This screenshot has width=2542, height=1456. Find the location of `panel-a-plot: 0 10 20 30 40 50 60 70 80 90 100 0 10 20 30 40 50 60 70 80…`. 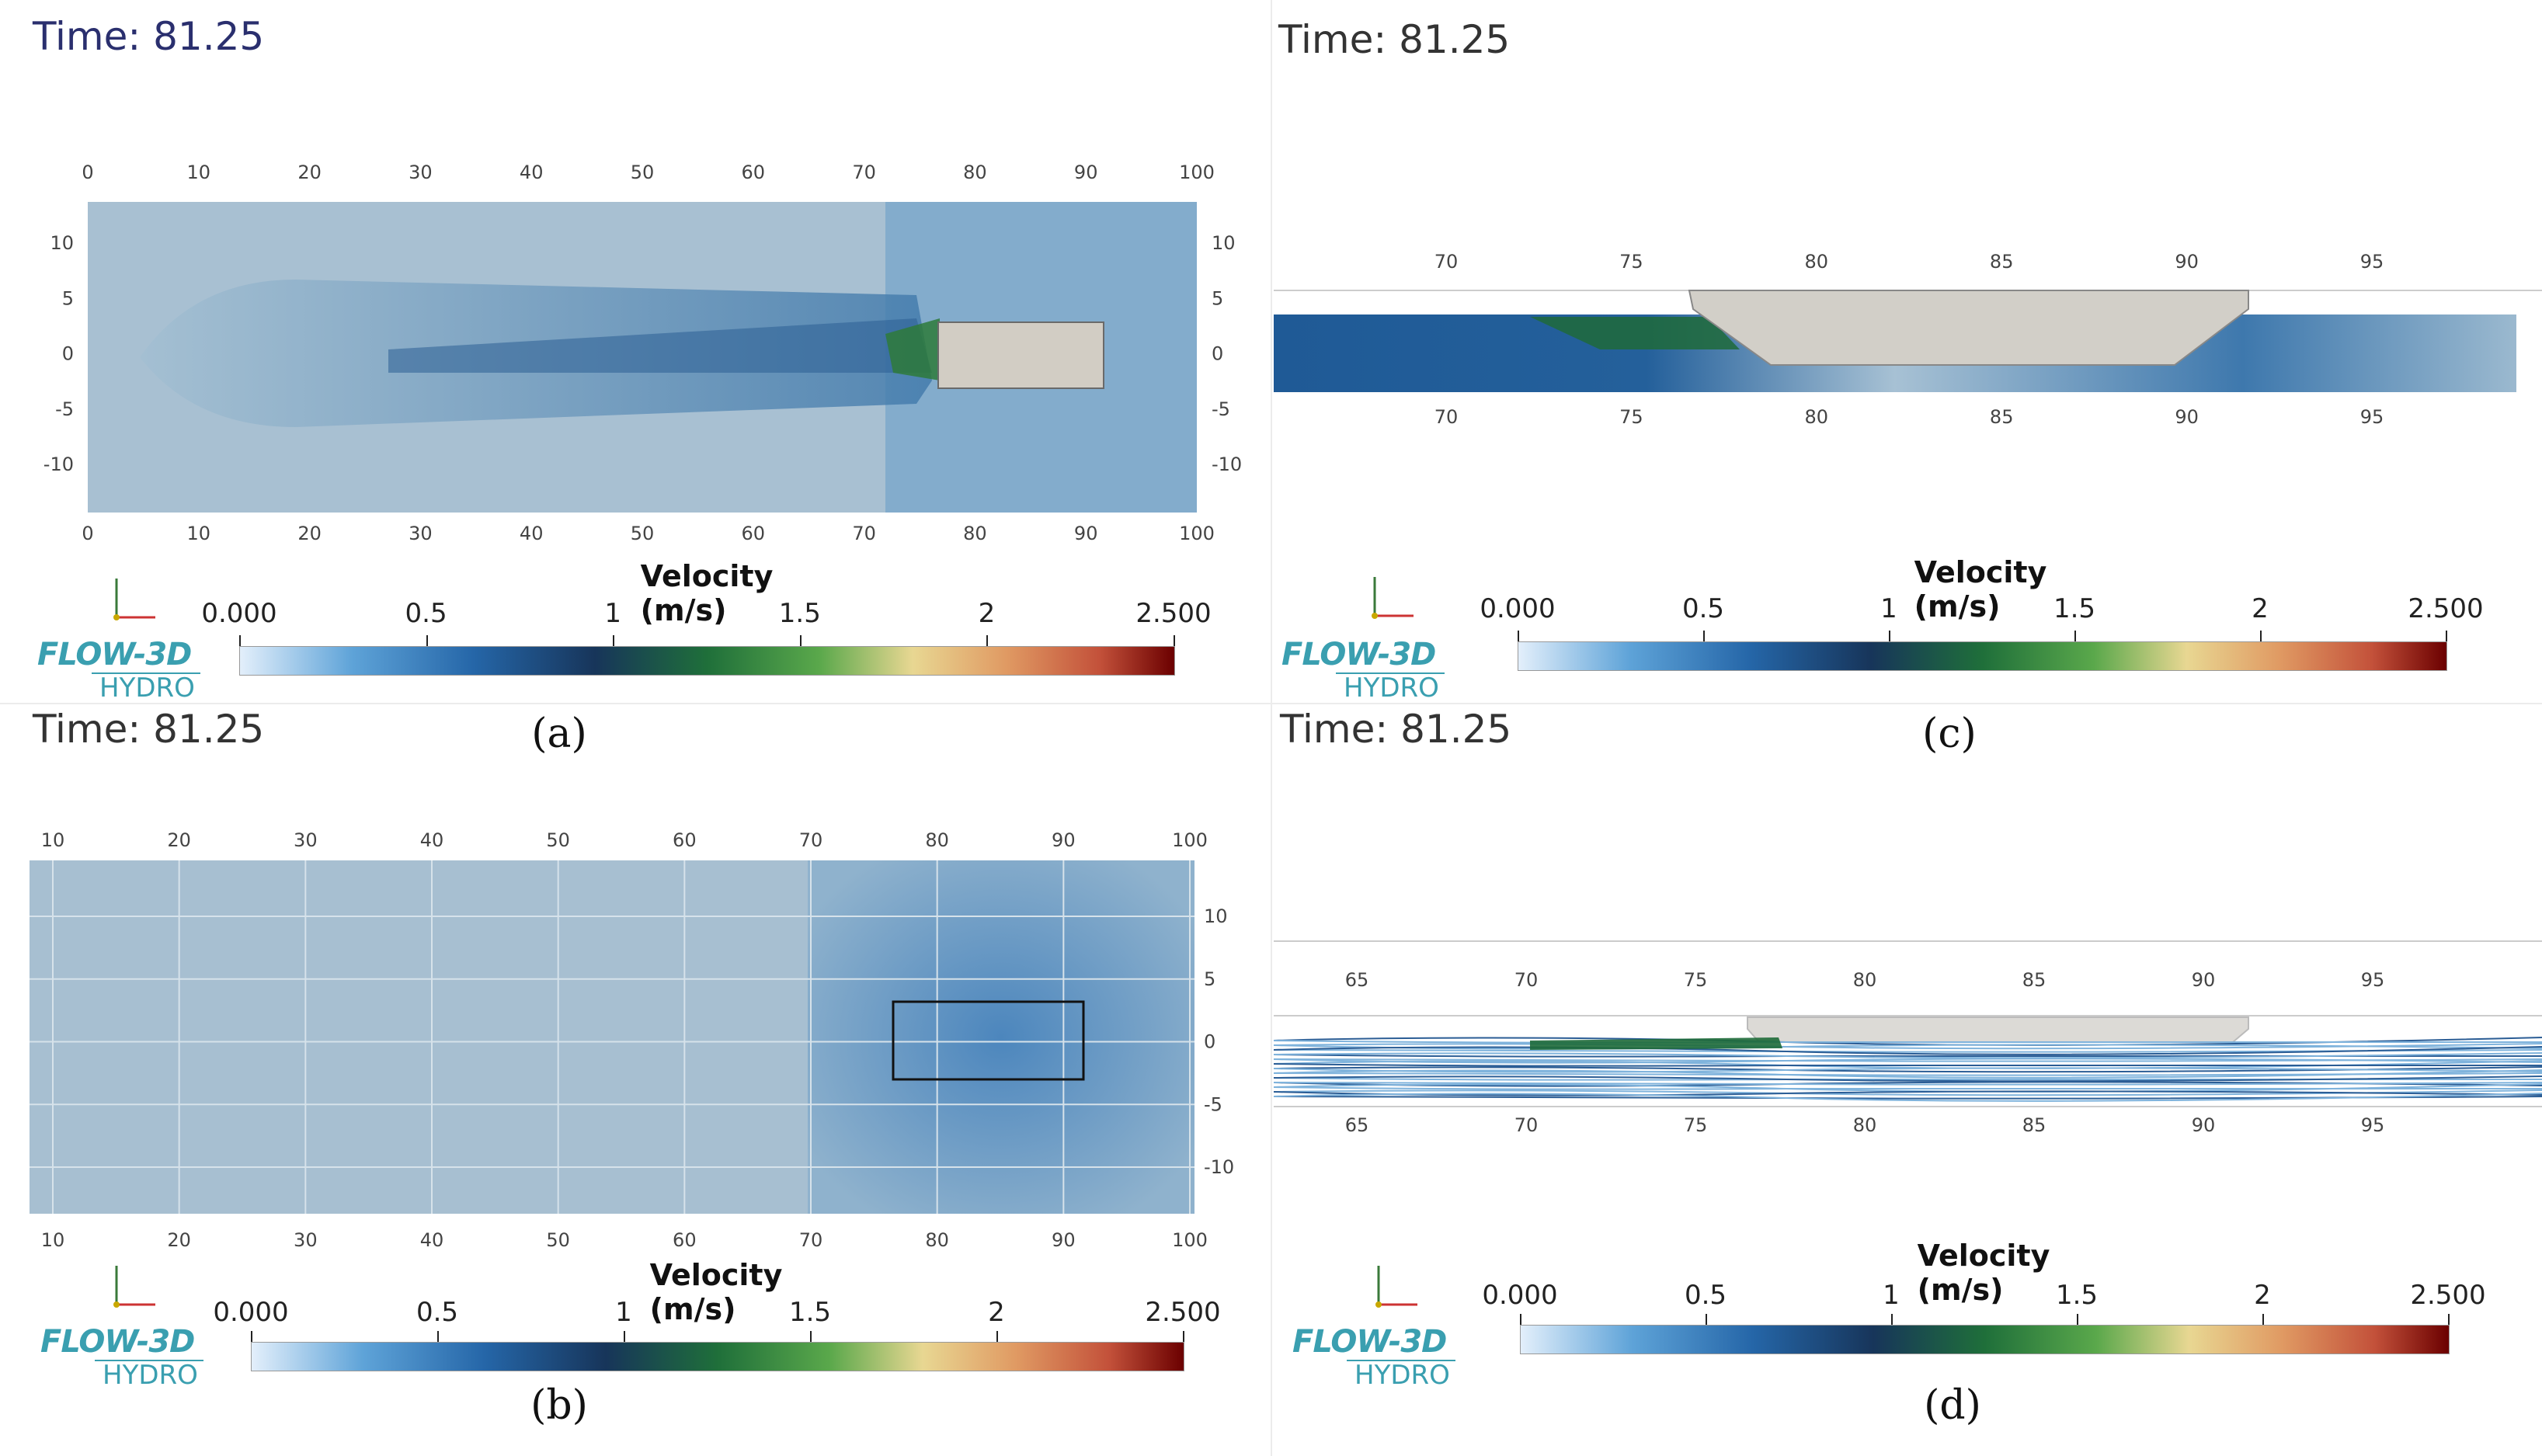

panel-a-plot: 0 10 20 30 40 50 60 70 80 90 100 0 10 20 30 40 50 60 70 80… is located at coordinates (642, 353).